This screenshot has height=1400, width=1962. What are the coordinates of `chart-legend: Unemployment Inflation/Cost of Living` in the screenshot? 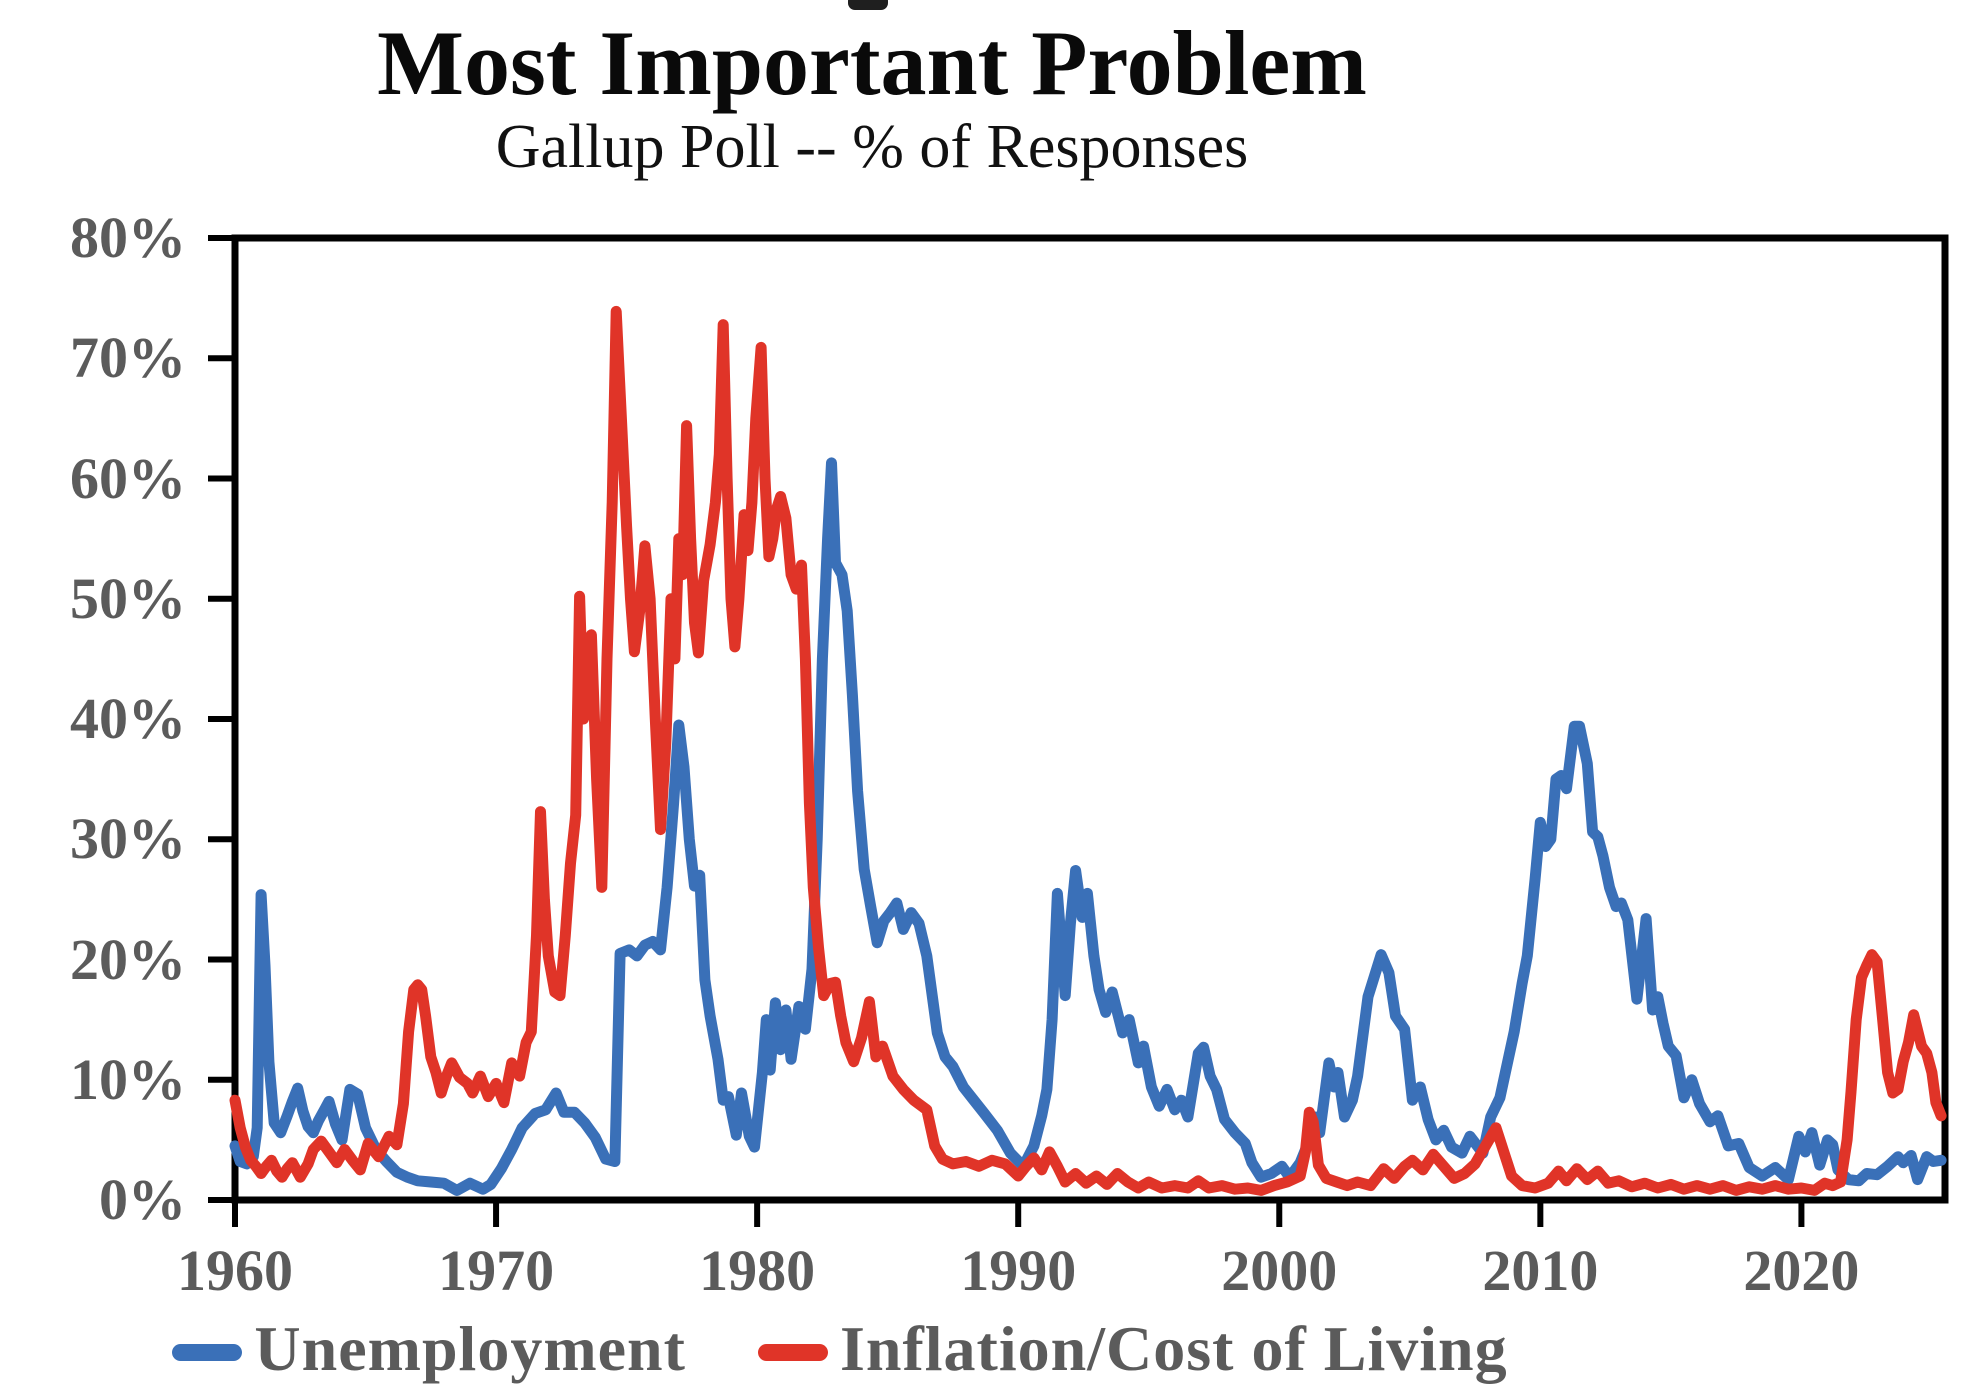 It's located at (840, 1349).